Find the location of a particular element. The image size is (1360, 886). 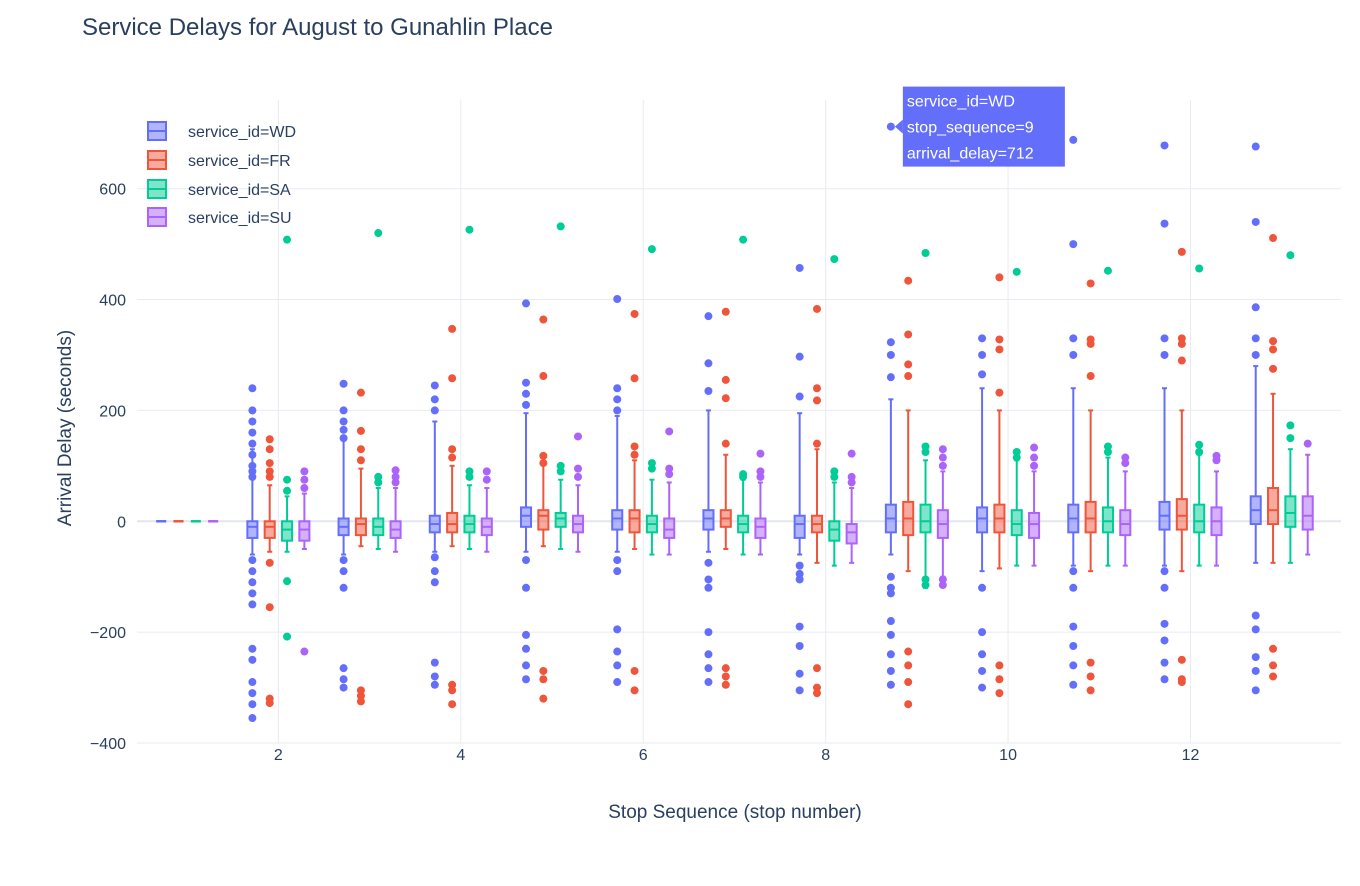

legend-label: service_id=SU is located at coordinates (240, 218).